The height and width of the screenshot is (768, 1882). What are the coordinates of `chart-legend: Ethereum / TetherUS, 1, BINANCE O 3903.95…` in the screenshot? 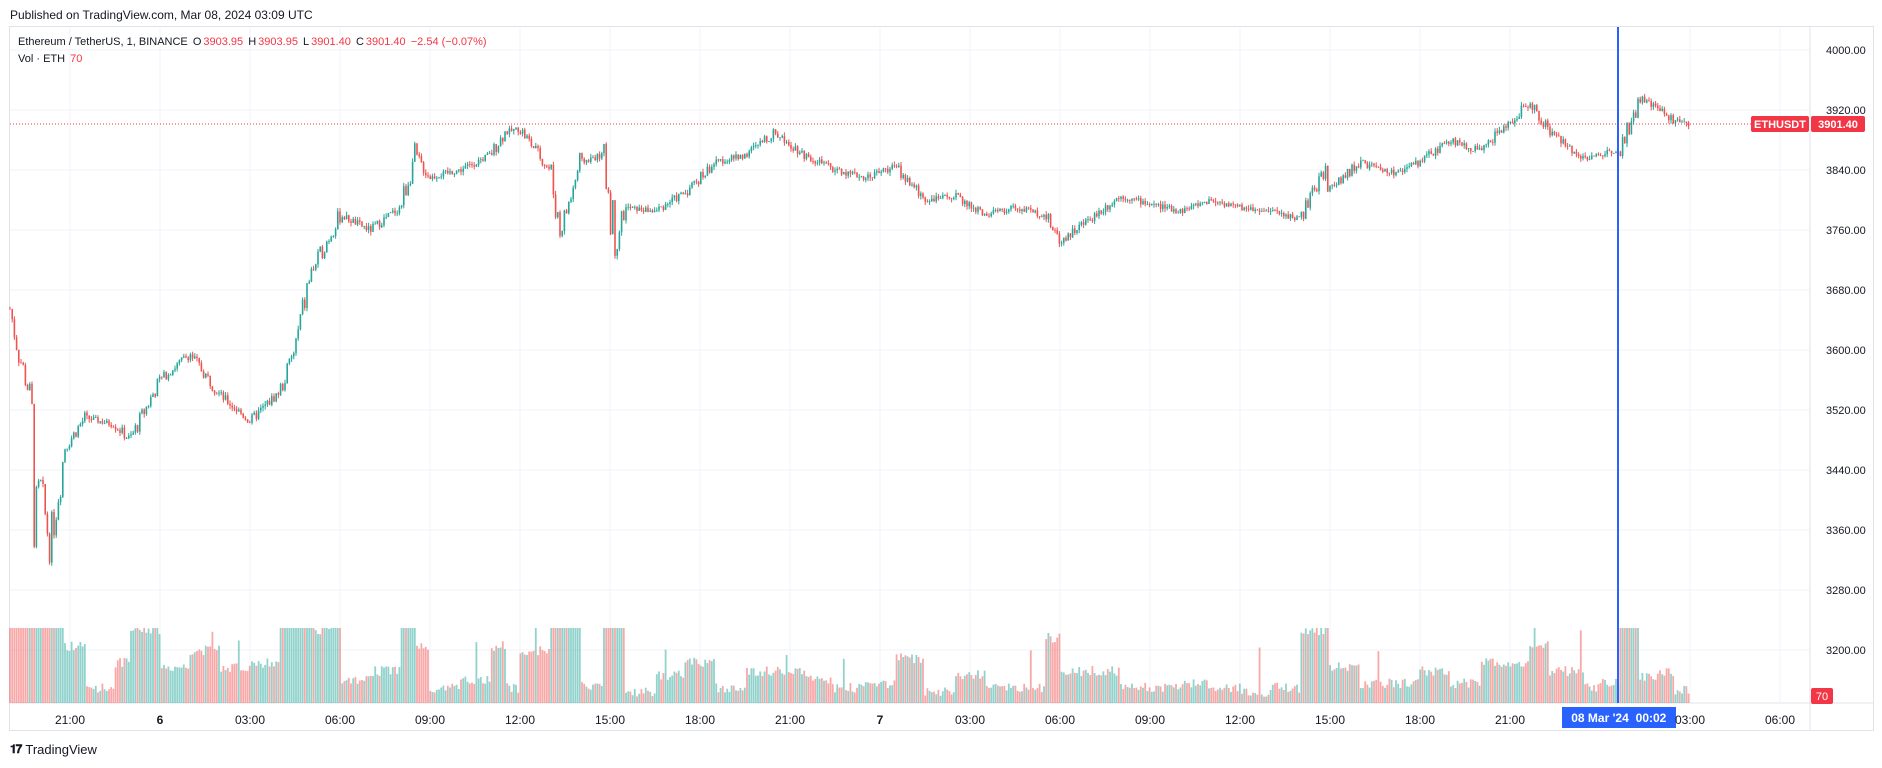 It's located at (253, 51).